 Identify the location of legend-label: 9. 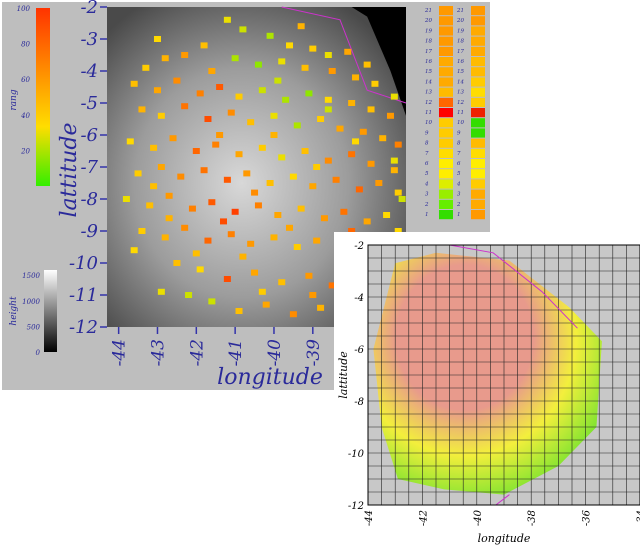
(459, 133).